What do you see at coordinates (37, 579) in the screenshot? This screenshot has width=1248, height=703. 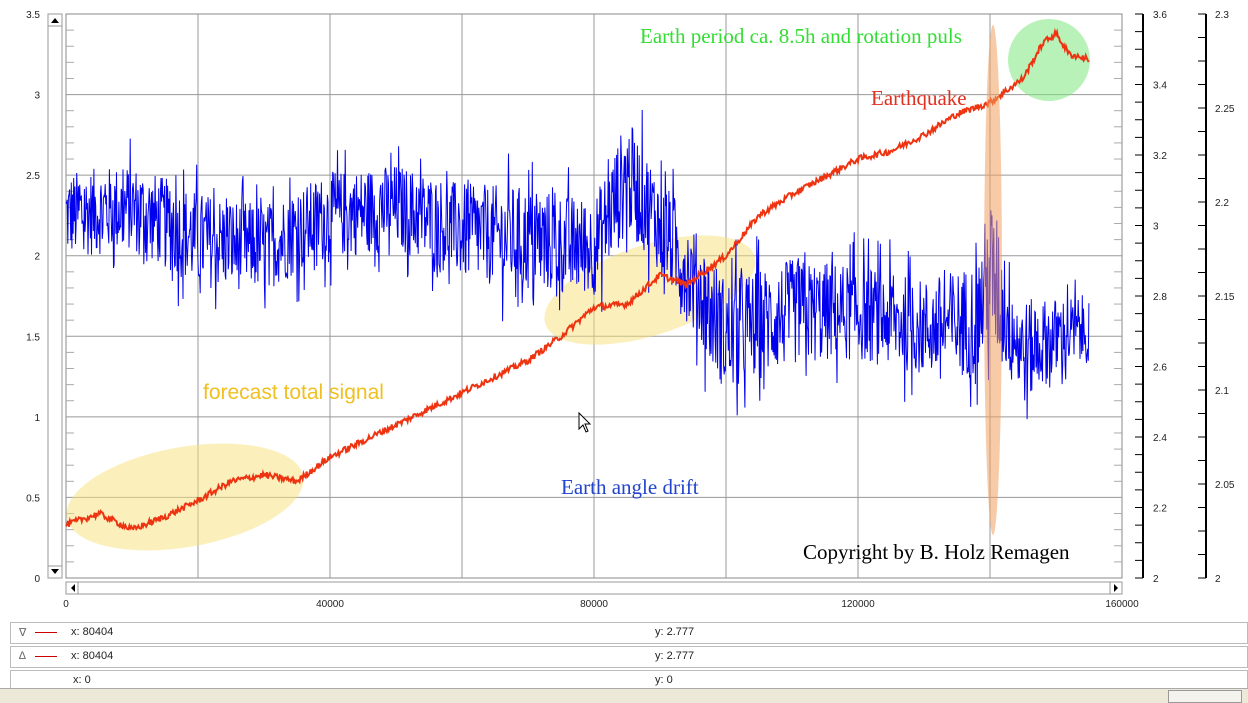 I see `y-left-tick-label: 0` at bounding box center [37, 579].